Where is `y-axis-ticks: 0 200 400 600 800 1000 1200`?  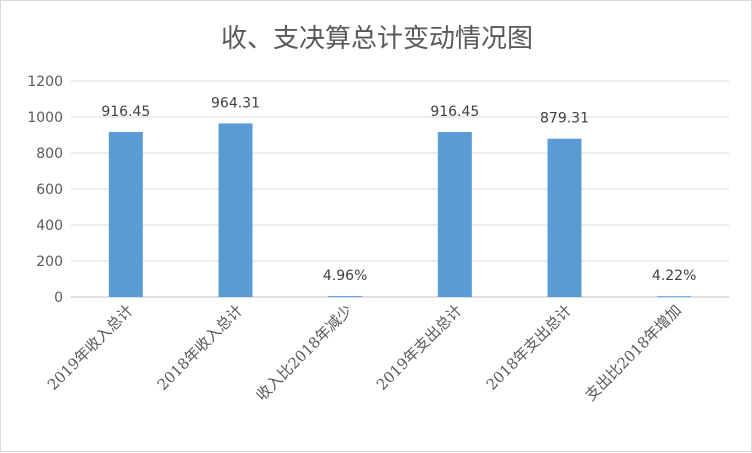 y-axis-ticks: 0 200 400 600 800 1000 1200 is located at coordinates (45, 190).